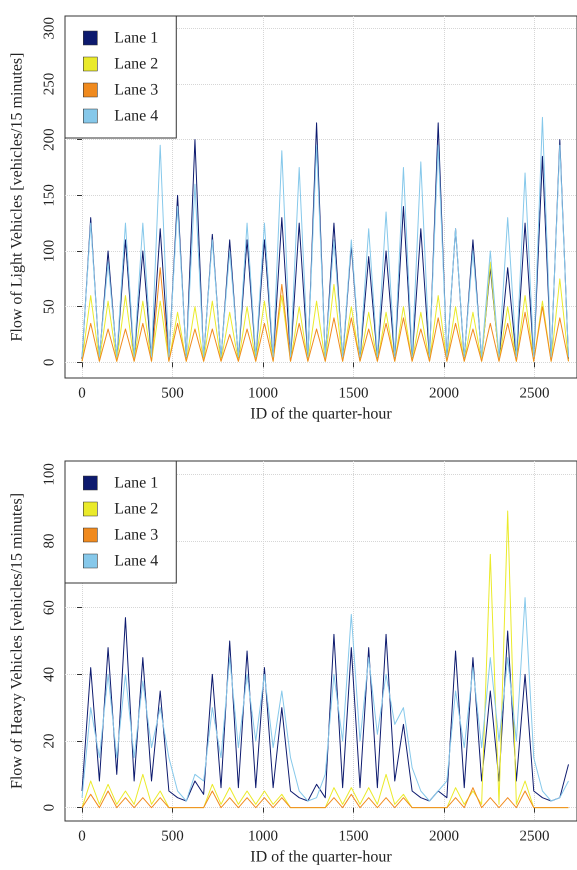  What do you see at coordinates (50, 195) in the screenshot?
I see `y-tick-label: 150` at bounding box center [50, 195].